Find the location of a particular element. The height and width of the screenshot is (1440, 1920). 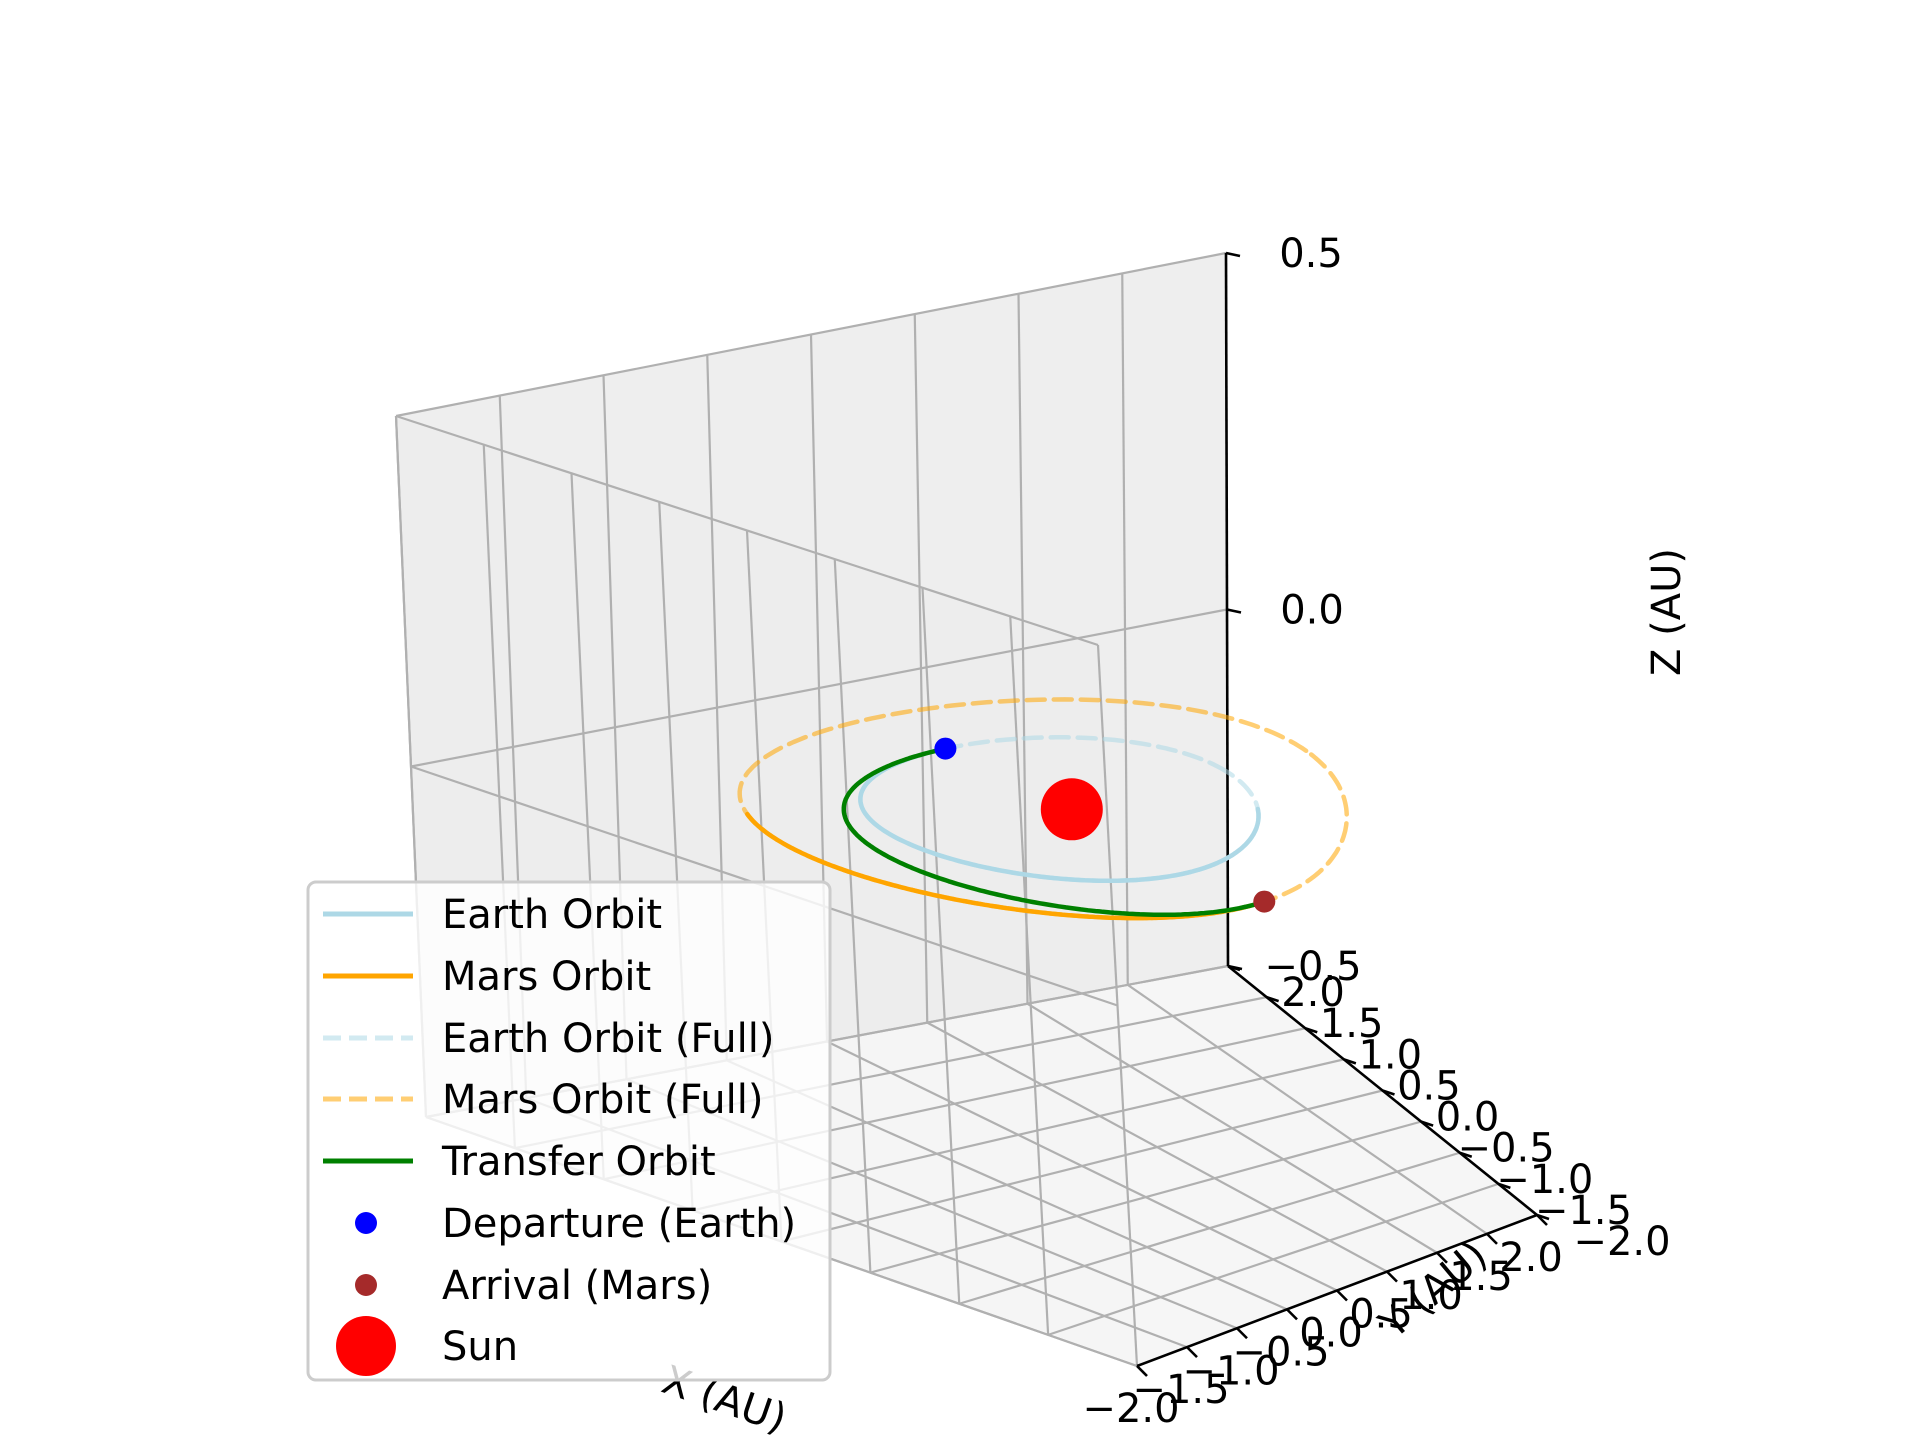

x-tick-label-3: −0.5 is located at coordinates (1280, 1352).